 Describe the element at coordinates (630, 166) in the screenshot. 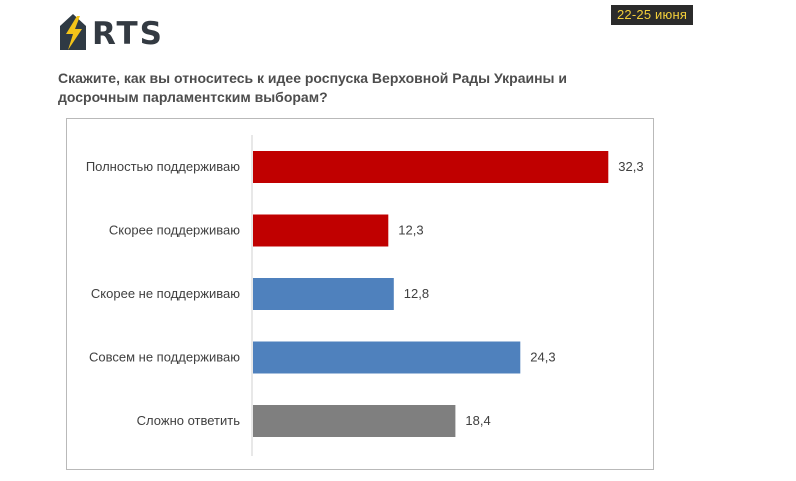

I see `value-label: 32,3` at that location.